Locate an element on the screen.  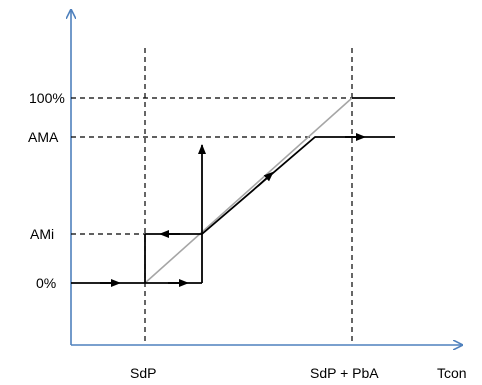
label-tcon: Tcon is located at coordinates (452, 373).